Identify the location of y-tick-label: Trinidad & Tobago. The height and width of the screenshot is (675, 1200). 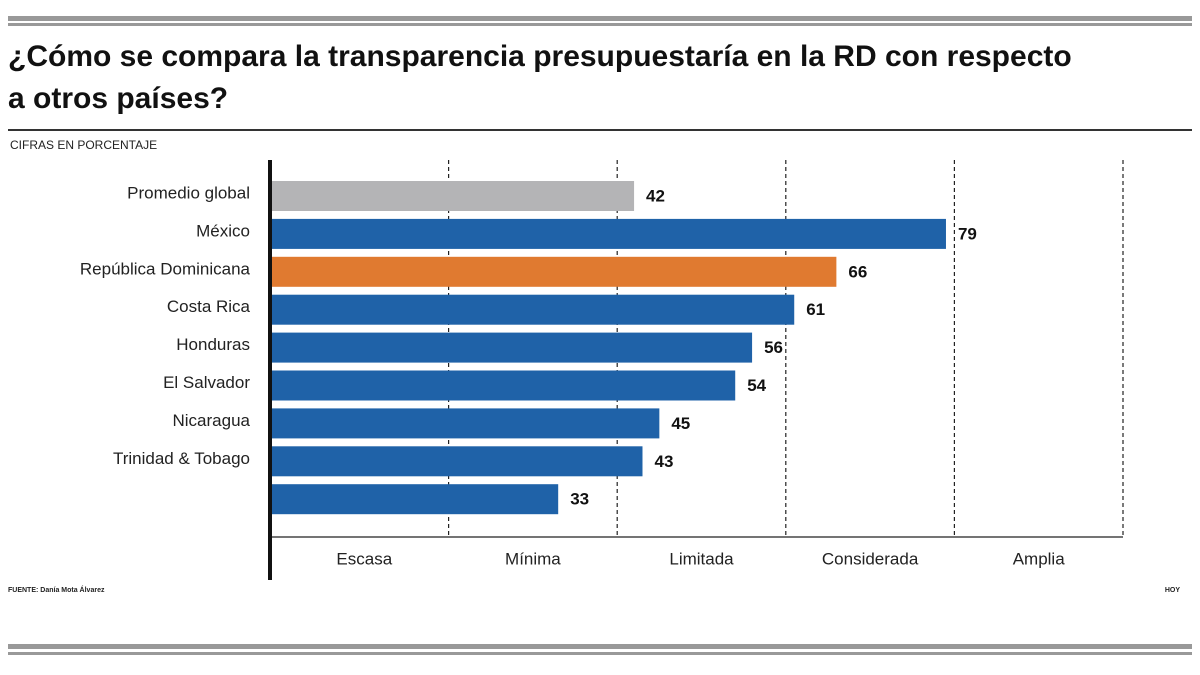
(181, 458).